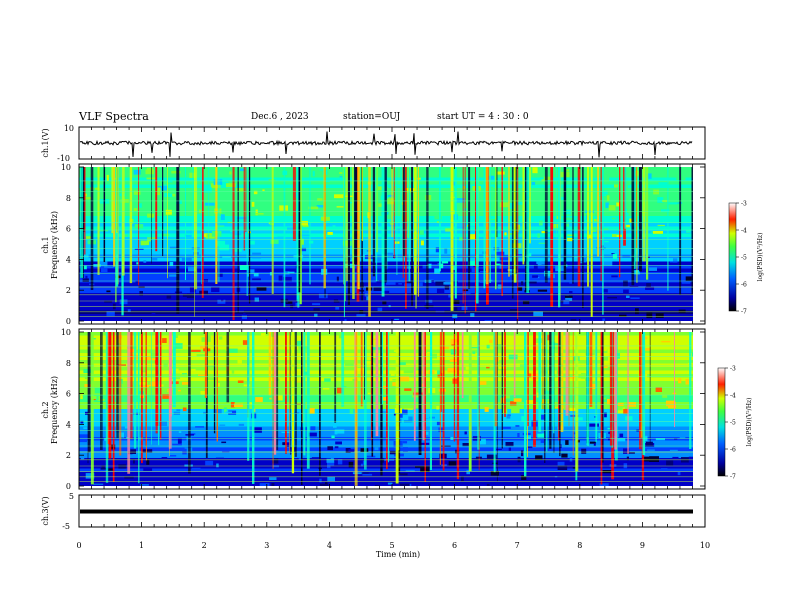 The image size is (792, 612). What do you see at coordinates (483, 117) in the screenshot?
I see `start-time-label: start UT = 4 : 30 : 0` at bounding box center [483, 117].